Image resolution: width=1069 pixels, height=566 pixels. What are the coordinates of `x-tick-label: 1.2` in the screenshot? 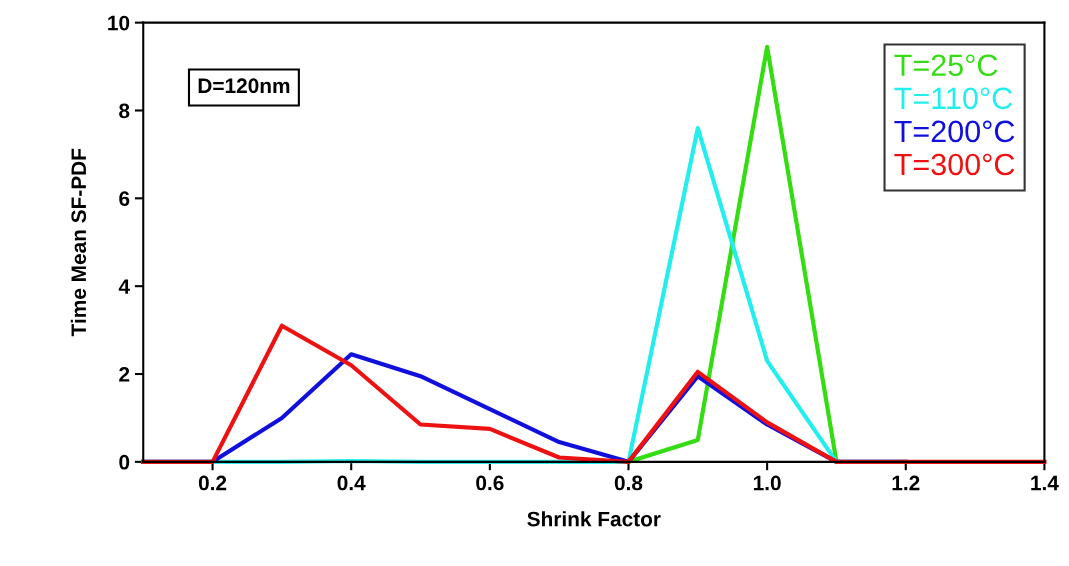 It's located at (906, 483).